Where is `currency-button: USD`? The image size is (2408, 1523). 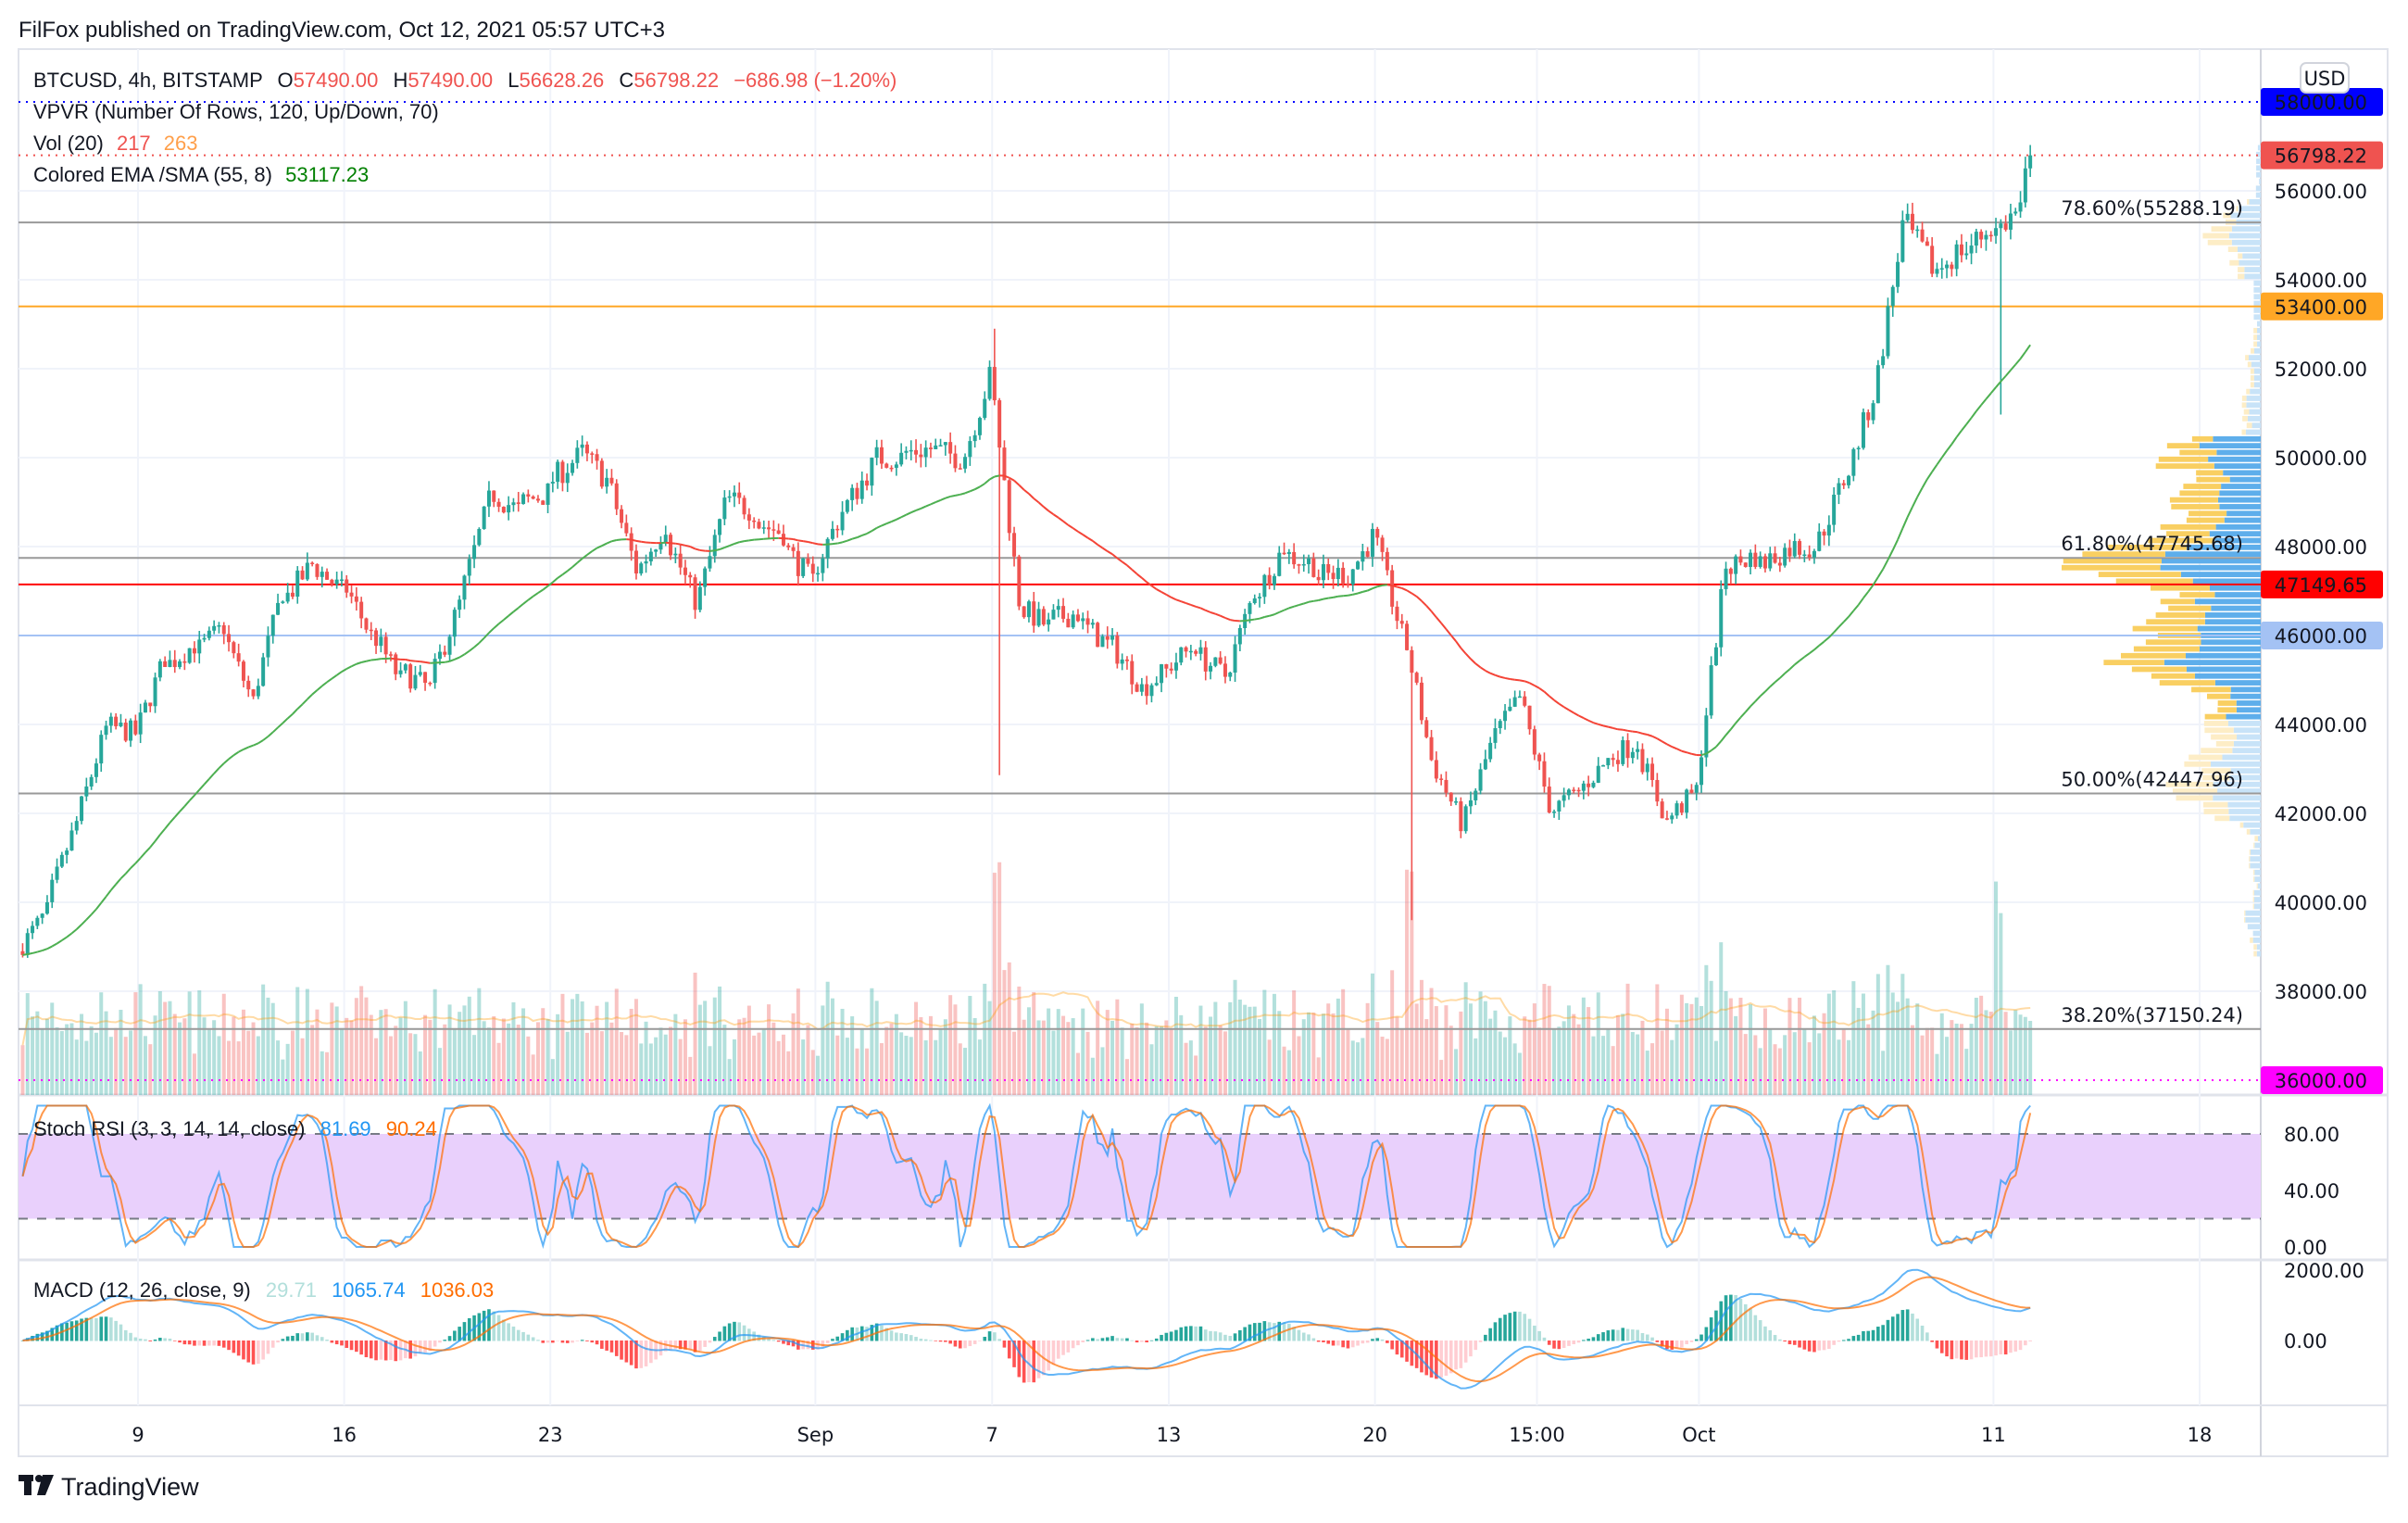
currency-button: USD is located at coordinates (2325, 78).